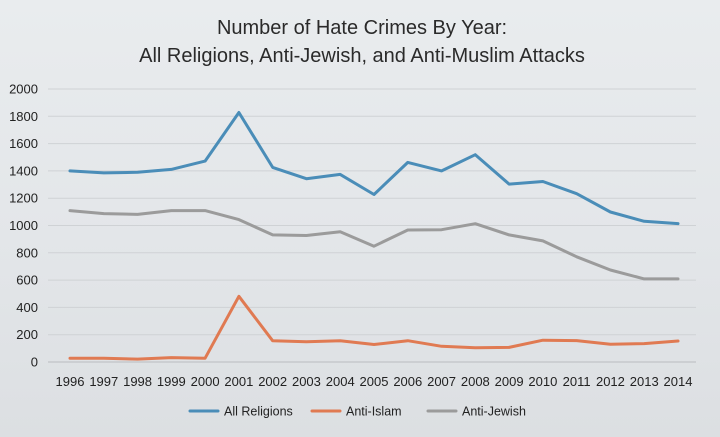 This screenshot has height=437, width=720. What do you see at coordinates (23, 198) in the screenshot?
I see `y-tick-label: 1200` at bounding box center [23, 198].